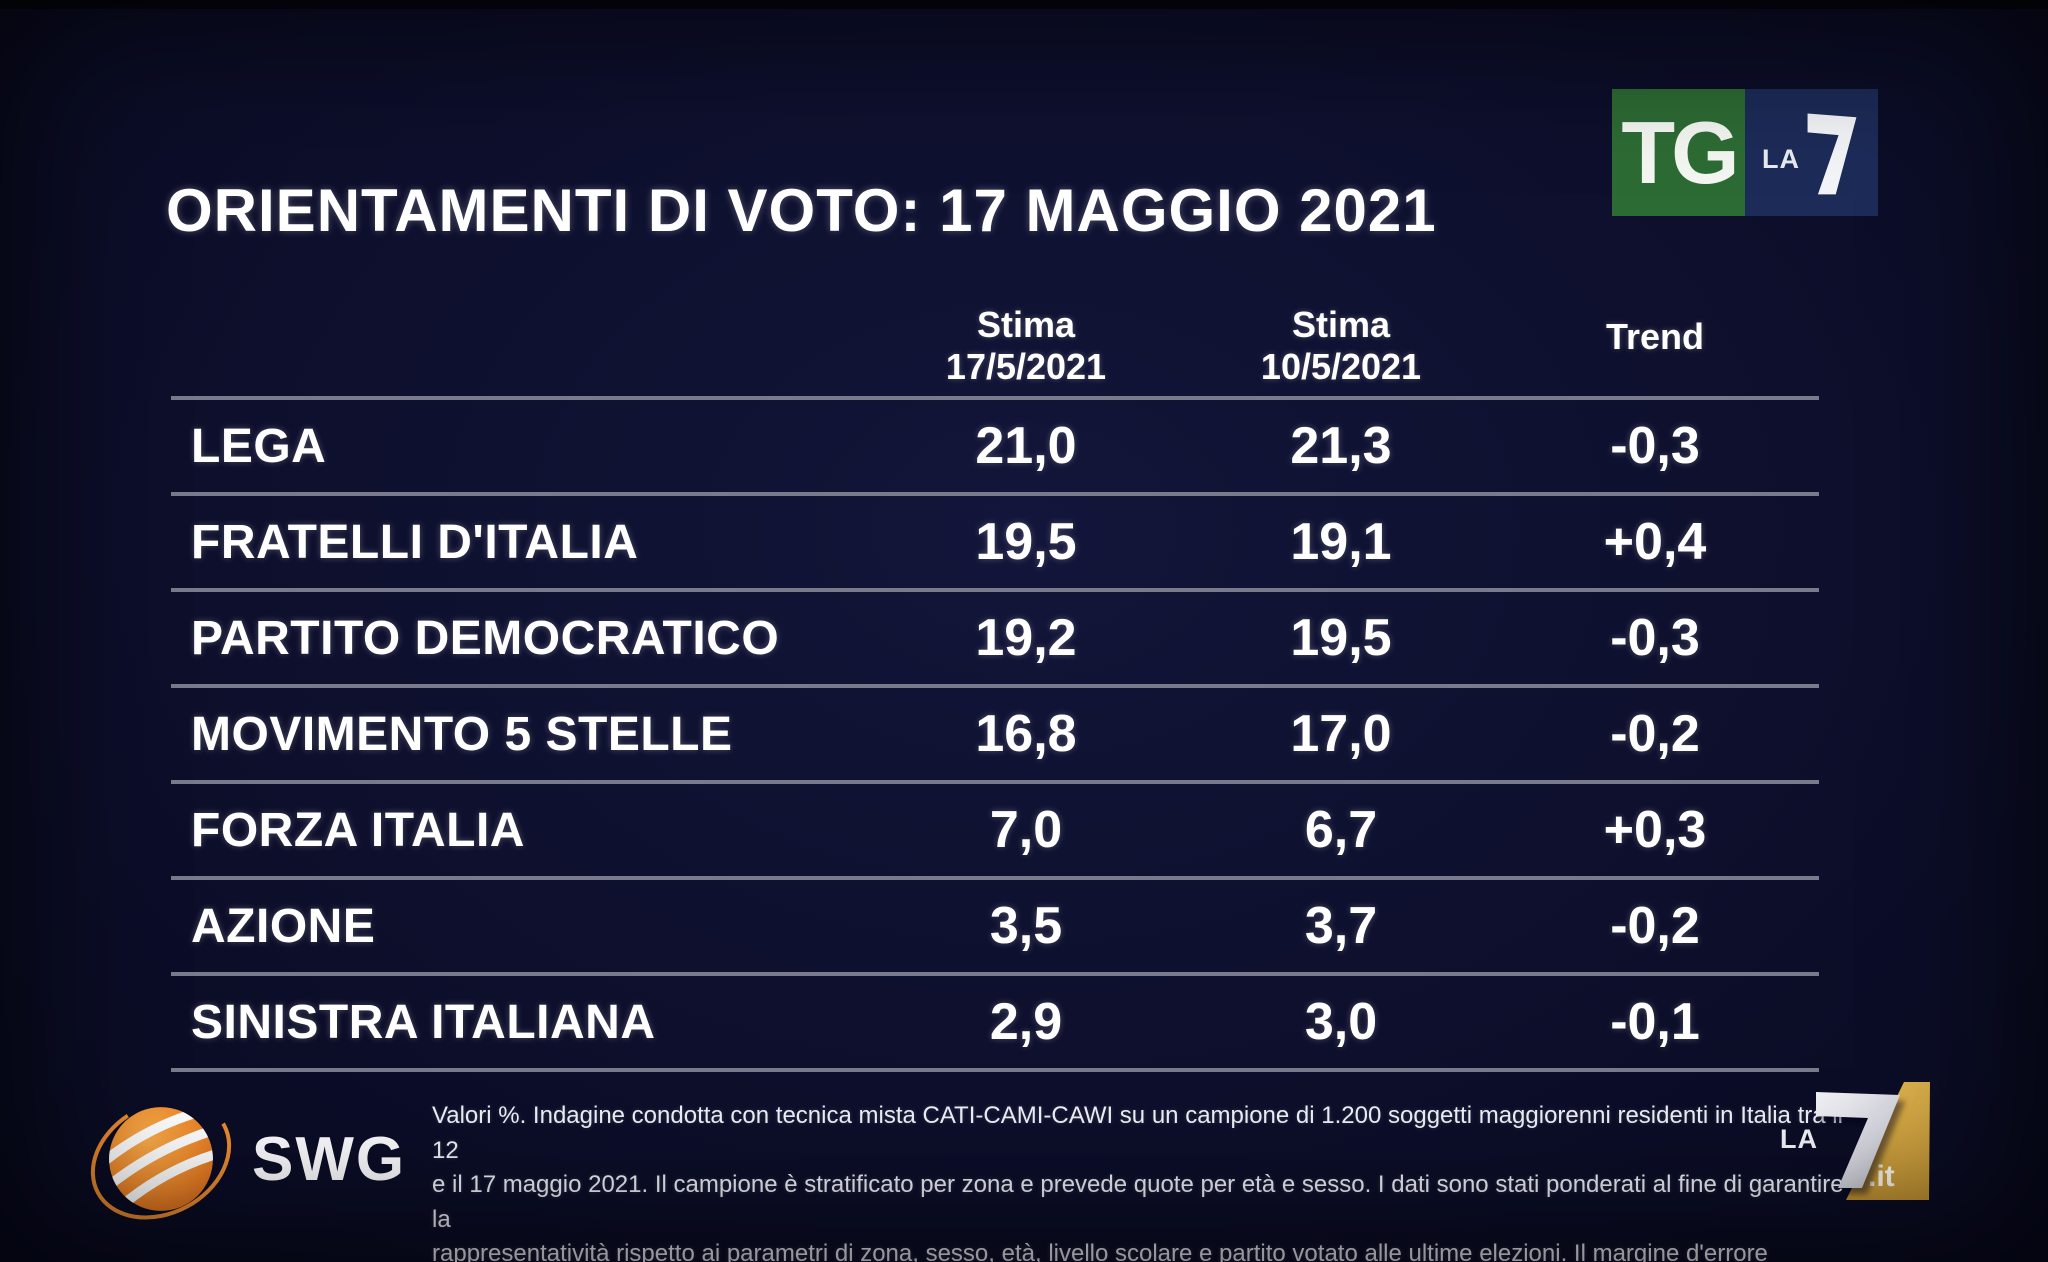 Image resolution: width=2048 pixels, height=1262 pixels. Describe the element at coordinates (1781, 159) in the screenshot. I see `la7-logo-la-text: LA` at that location.